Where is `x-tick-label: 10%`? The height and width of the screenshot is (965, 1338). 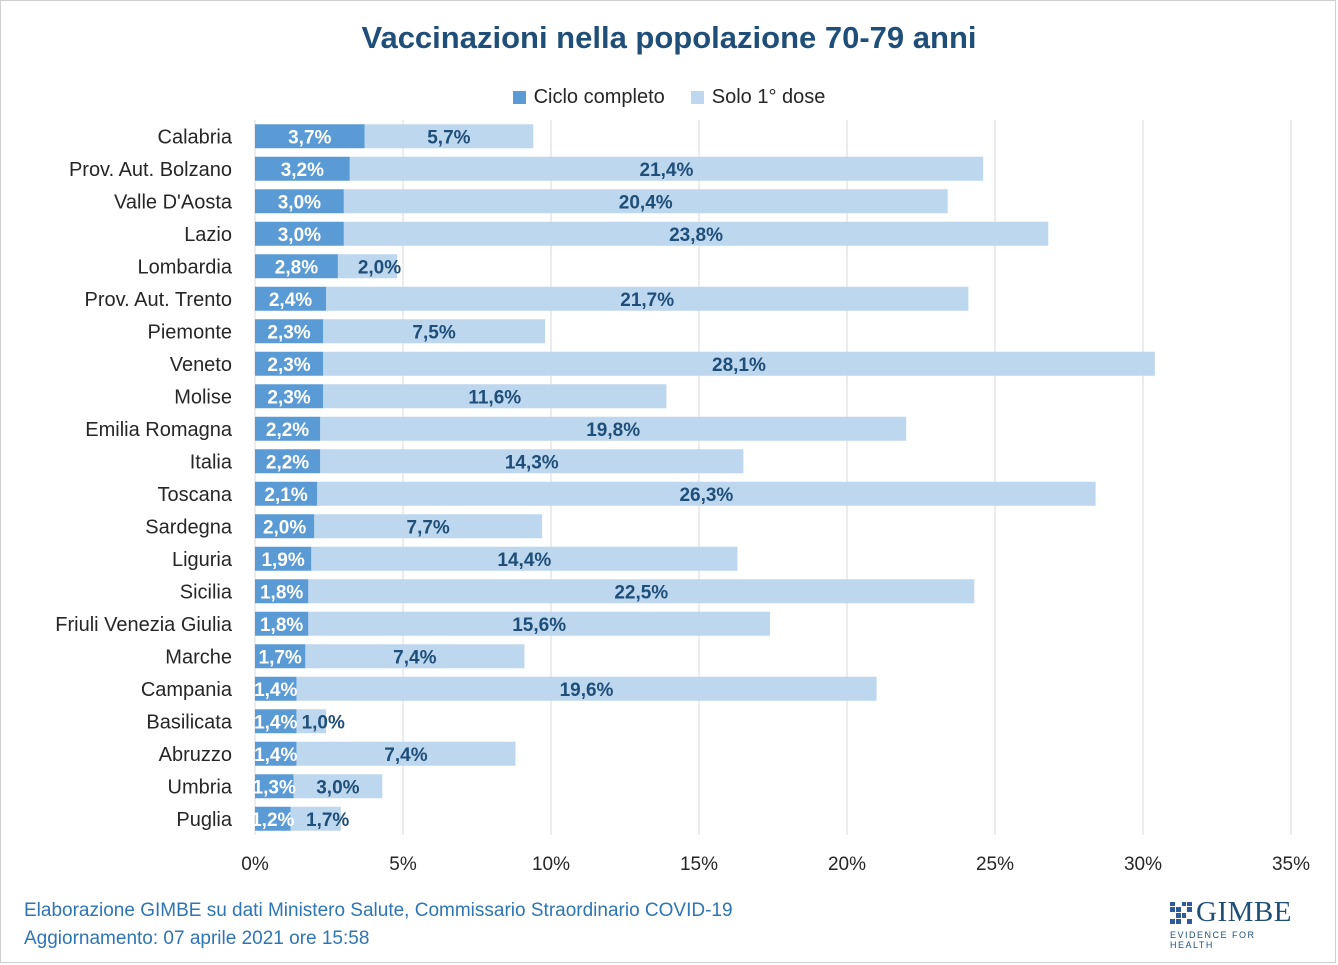 x-tick-label: 10% is located at coordinates (551, 864).